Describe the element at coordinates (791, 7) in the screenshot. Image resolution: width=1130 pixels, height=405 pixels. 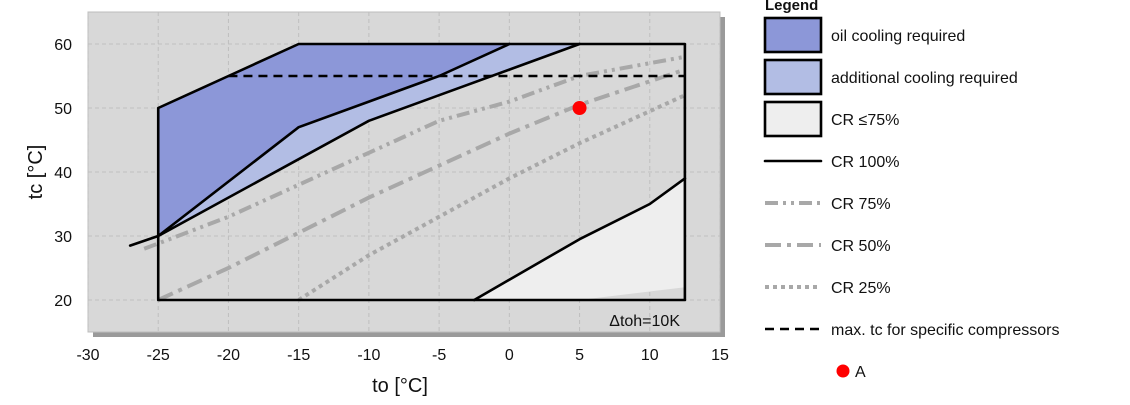
I see `legend-title: Legend` at that location.